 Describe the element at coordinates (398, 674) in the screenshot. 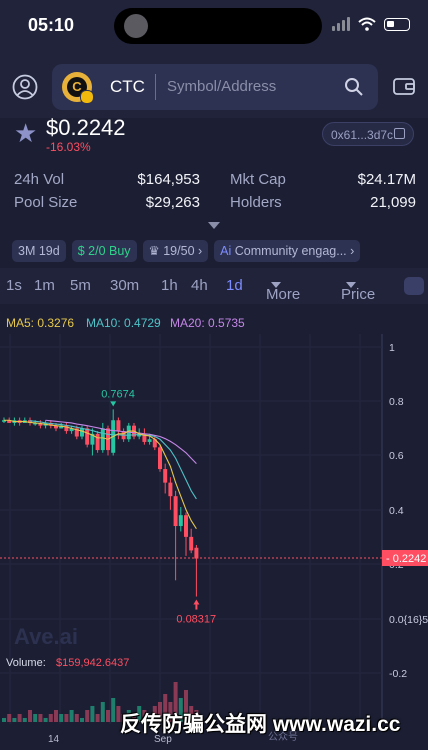

I see `y-tick-label: -0.2` at that location.